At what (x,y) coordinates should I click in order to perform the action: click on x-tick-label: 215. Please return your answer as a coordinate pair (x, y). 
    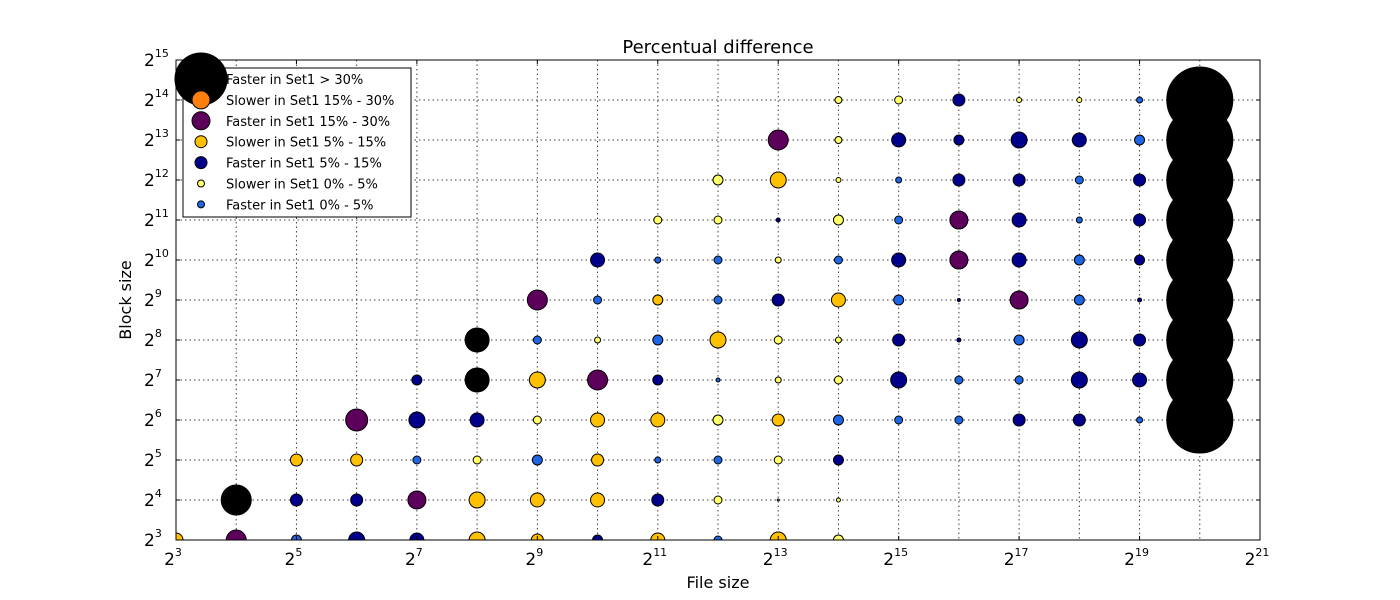
    Looking at the image, I should click on (895, 558).